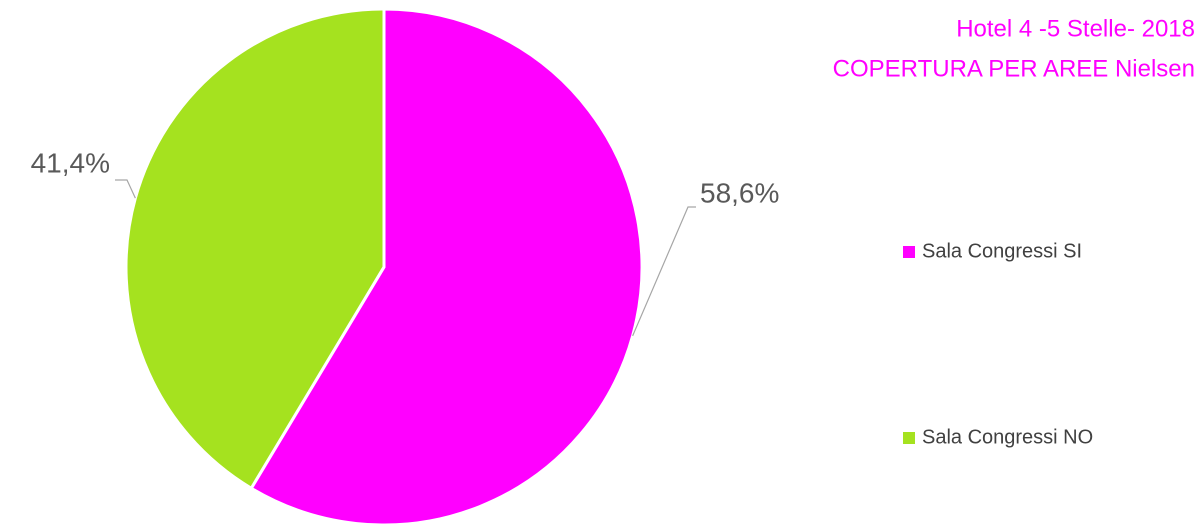 The height and width of the screenshot is (528, 1199). I want to click on data-label: 41,4%, so click(70, 162).